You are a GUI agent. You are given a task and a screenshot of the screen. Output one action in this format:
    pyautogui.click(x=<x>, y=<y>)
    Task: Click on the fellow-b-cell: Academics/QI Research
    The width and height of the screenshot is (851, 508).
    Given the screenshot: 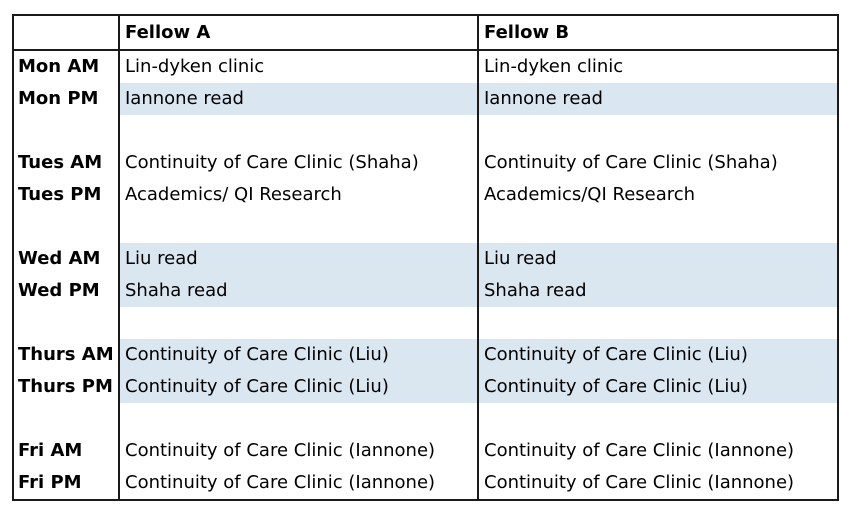 What is the action you would take?
    pyautogui.click(x=657, y=195)
    